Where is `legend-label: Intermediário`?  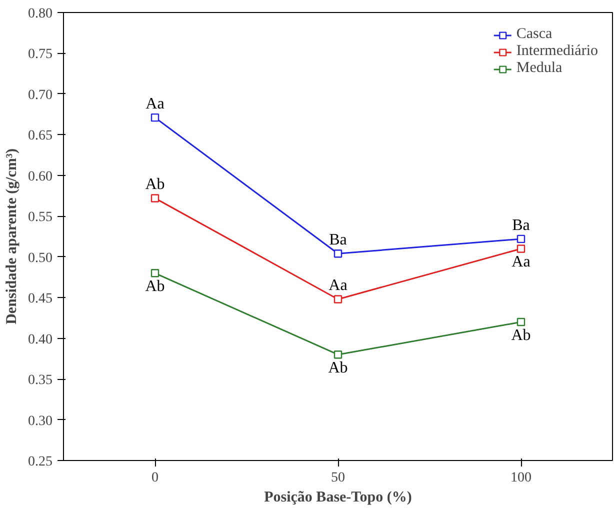 legend-label: Intermediário is located at coordinates (557, 51).